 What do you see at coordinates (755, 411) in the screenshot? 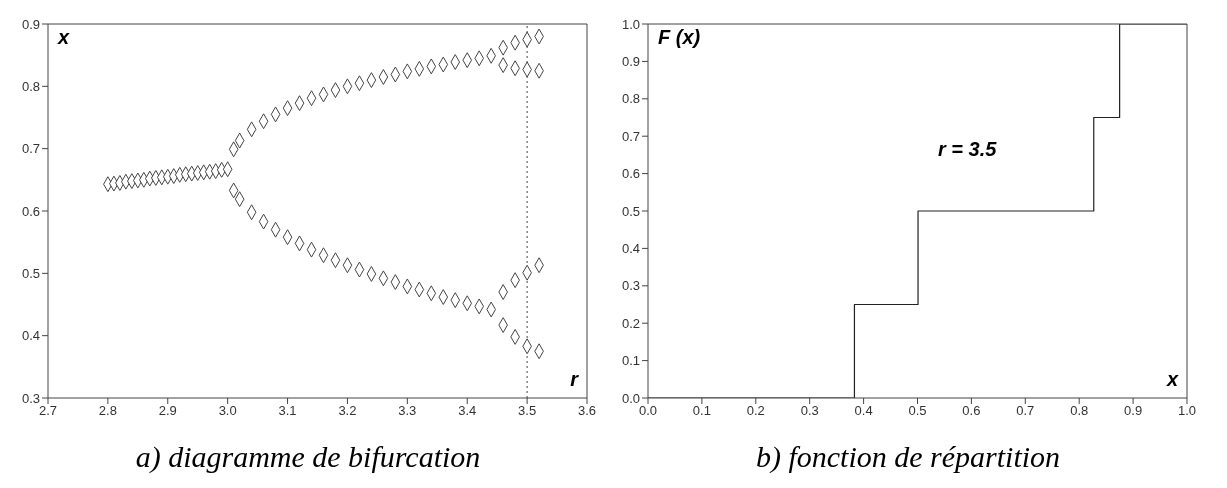
I see `x-tick-label: 0.2` at bounding box center [755, 411].